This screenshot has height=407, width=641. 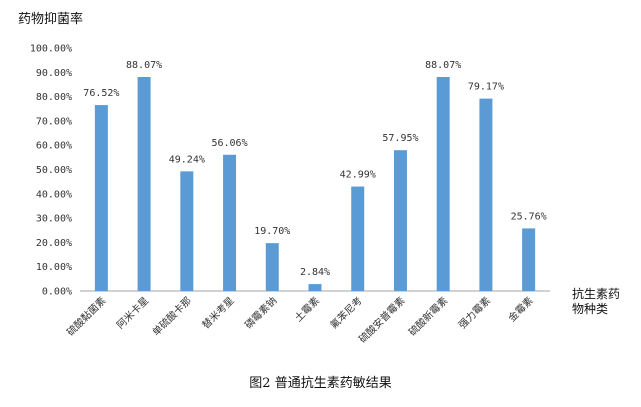 I want to click on y-tick-label: 60.00%, so click(x=54, y=146).